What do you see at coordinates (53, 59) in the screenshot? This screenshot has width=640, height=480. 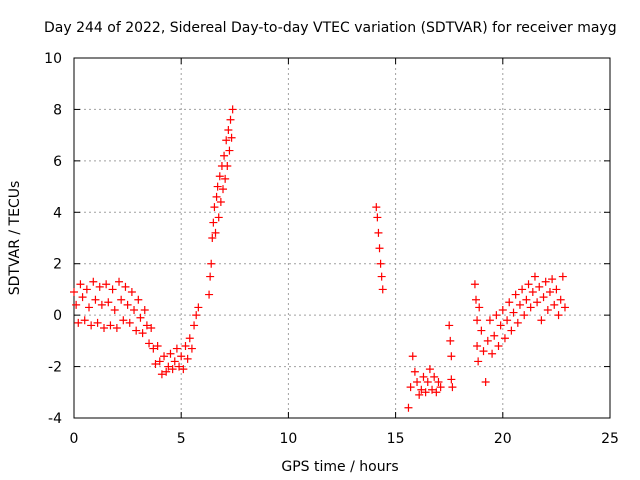 I see `y-tick-label: 10` at bounding box center [53, 59].